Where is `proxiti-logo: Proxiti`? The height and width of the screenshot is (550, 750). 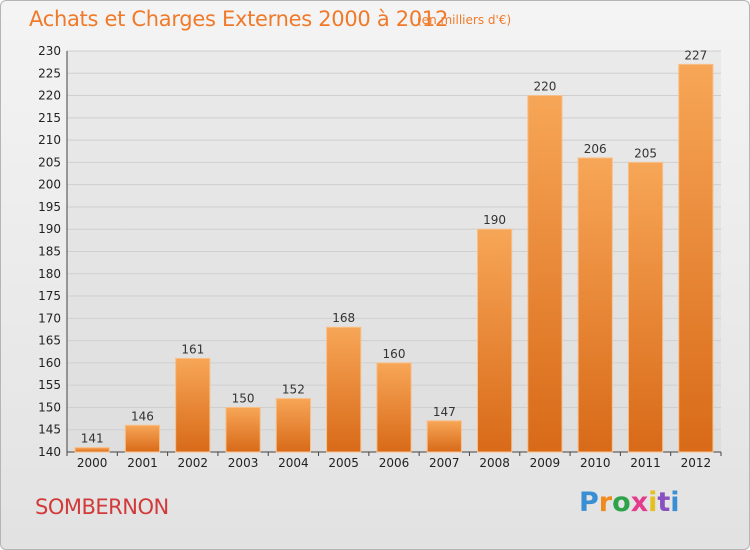
proxiti-logo: Proxiti is located at coordinates (635, 505).